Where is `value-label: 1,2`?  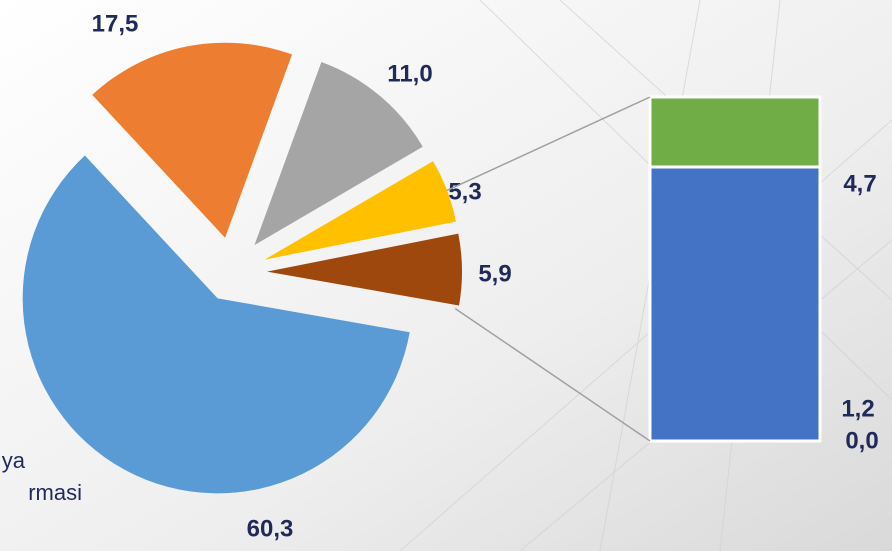
value-label: 1,2 is located at coordinates (857, 408).